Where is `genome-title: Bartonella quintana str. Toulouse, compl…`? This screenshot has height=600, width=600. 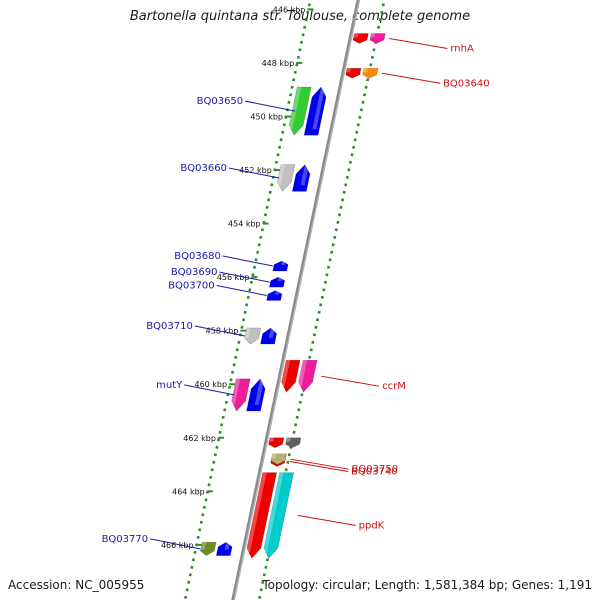 genome-title: Bartonella quintana str. Toulouse, compl… is located at coordinates (300, 16).